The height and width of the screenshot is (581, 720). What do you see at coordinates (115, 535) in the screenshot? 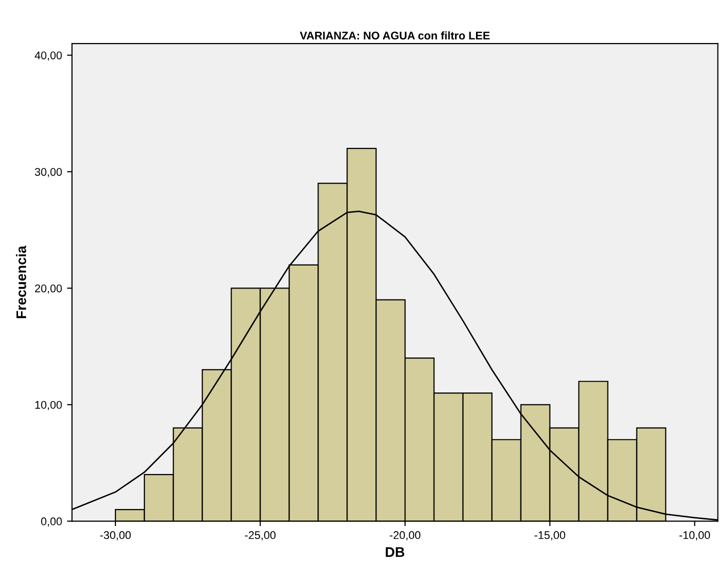
I see `x-tick-label: -30,00` at bounding box center [115, 535].